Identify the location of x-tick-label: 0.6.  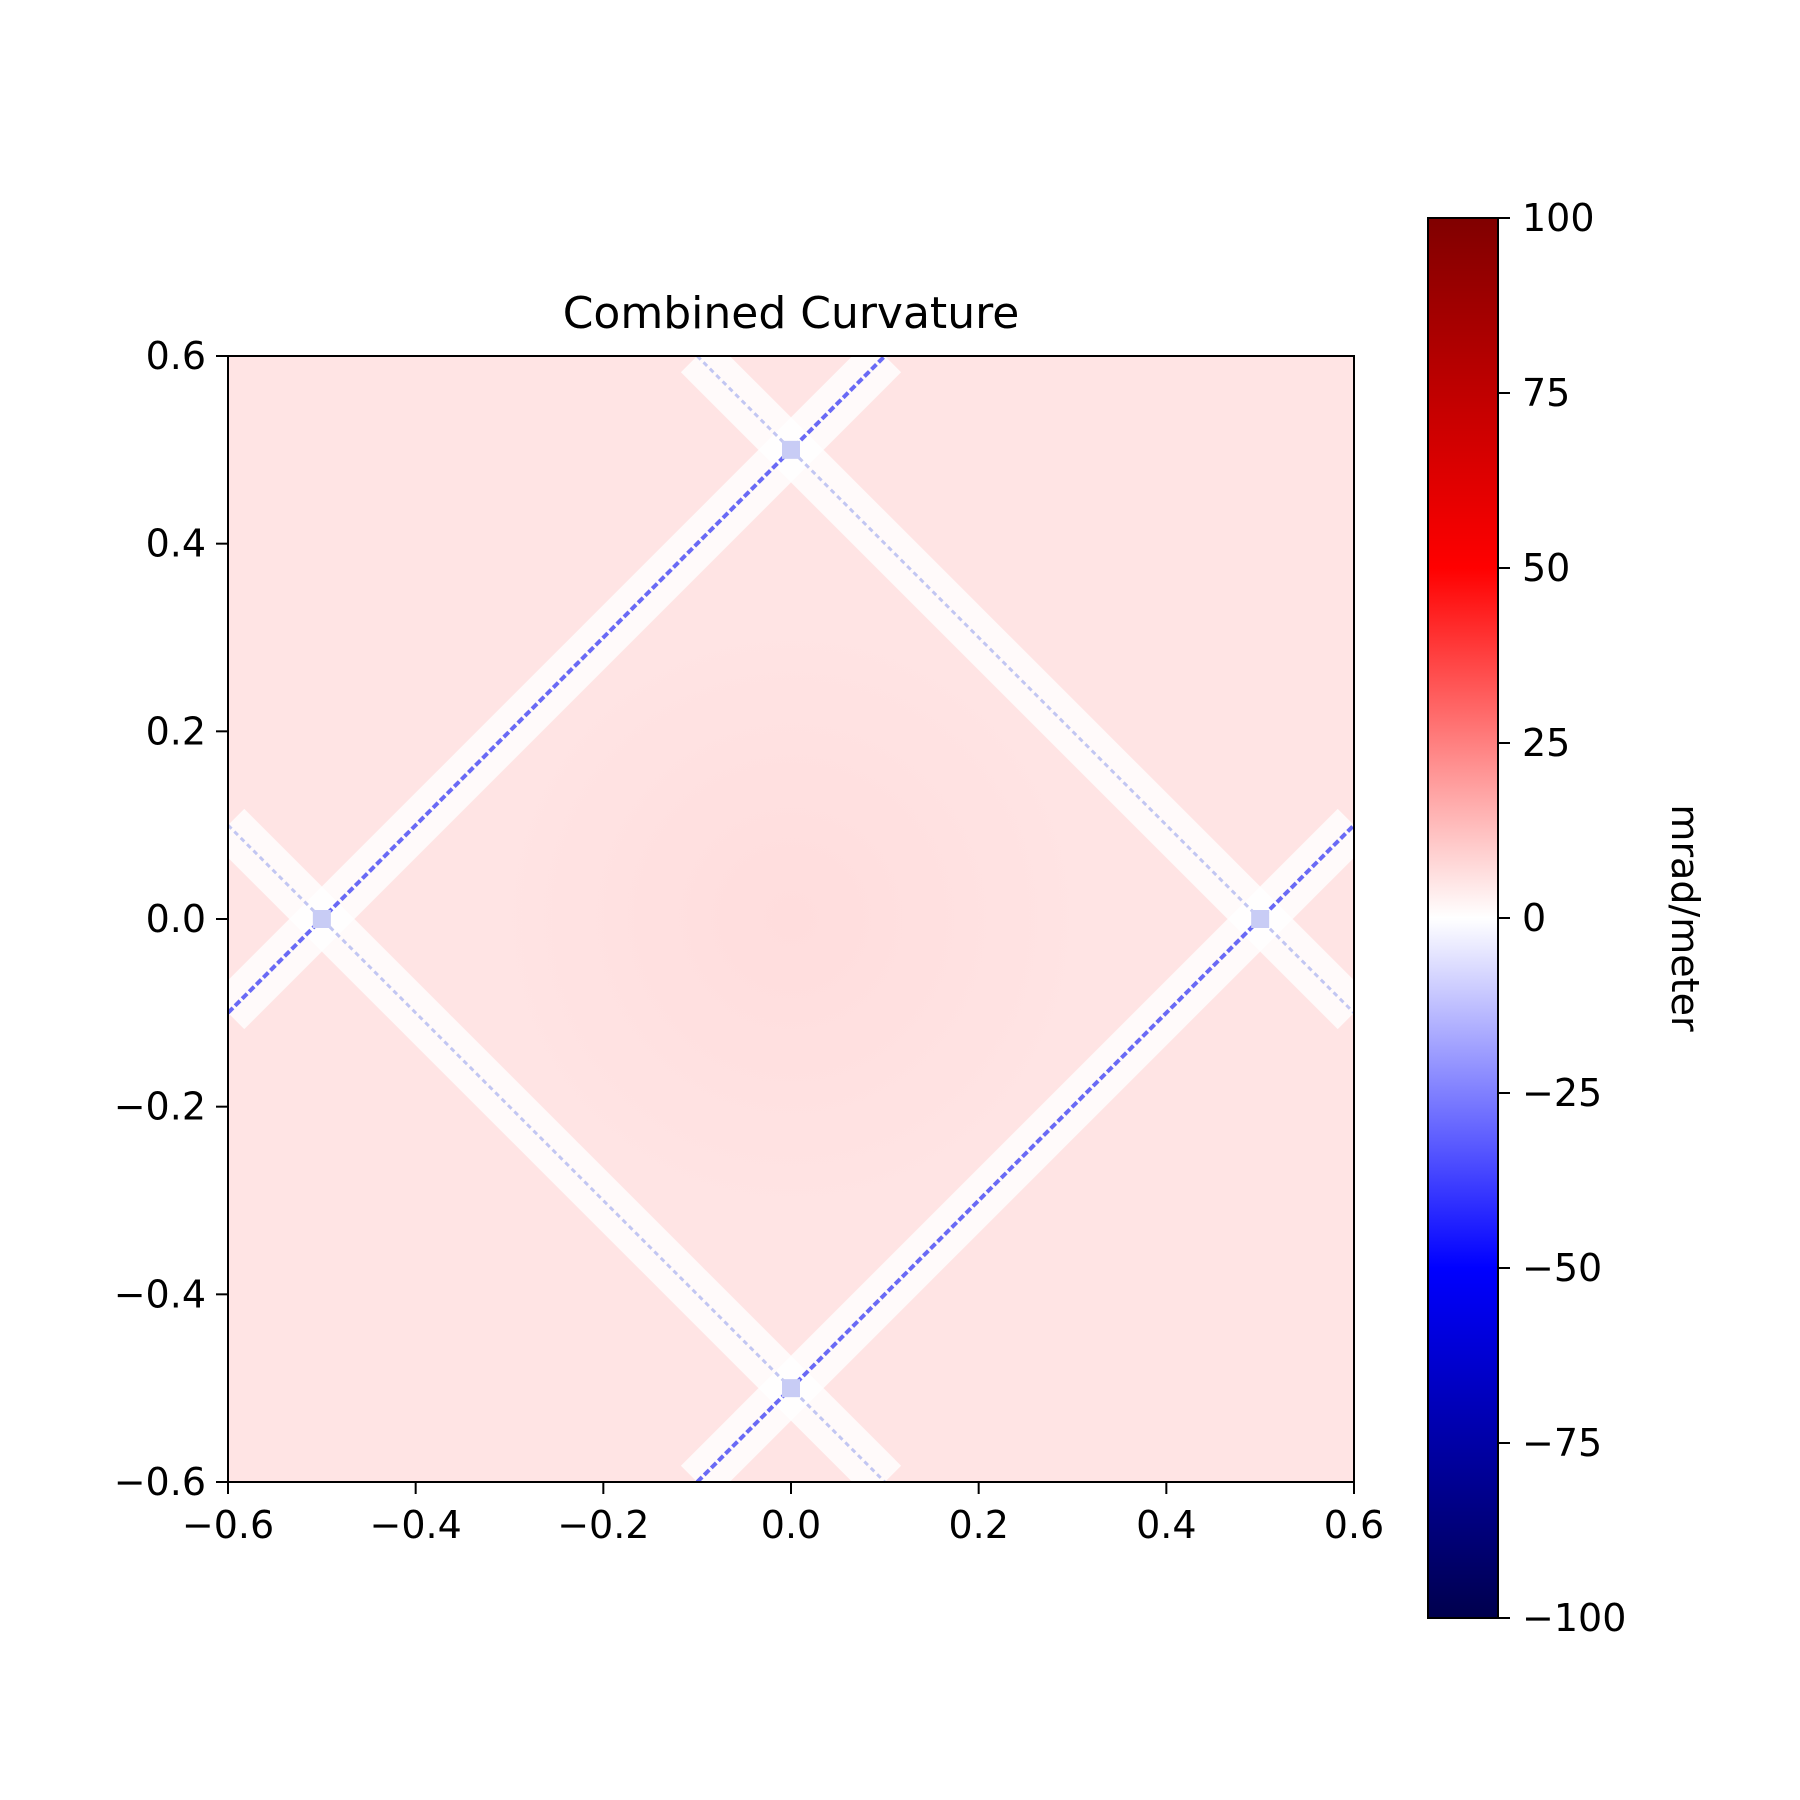
(1354, 1525).